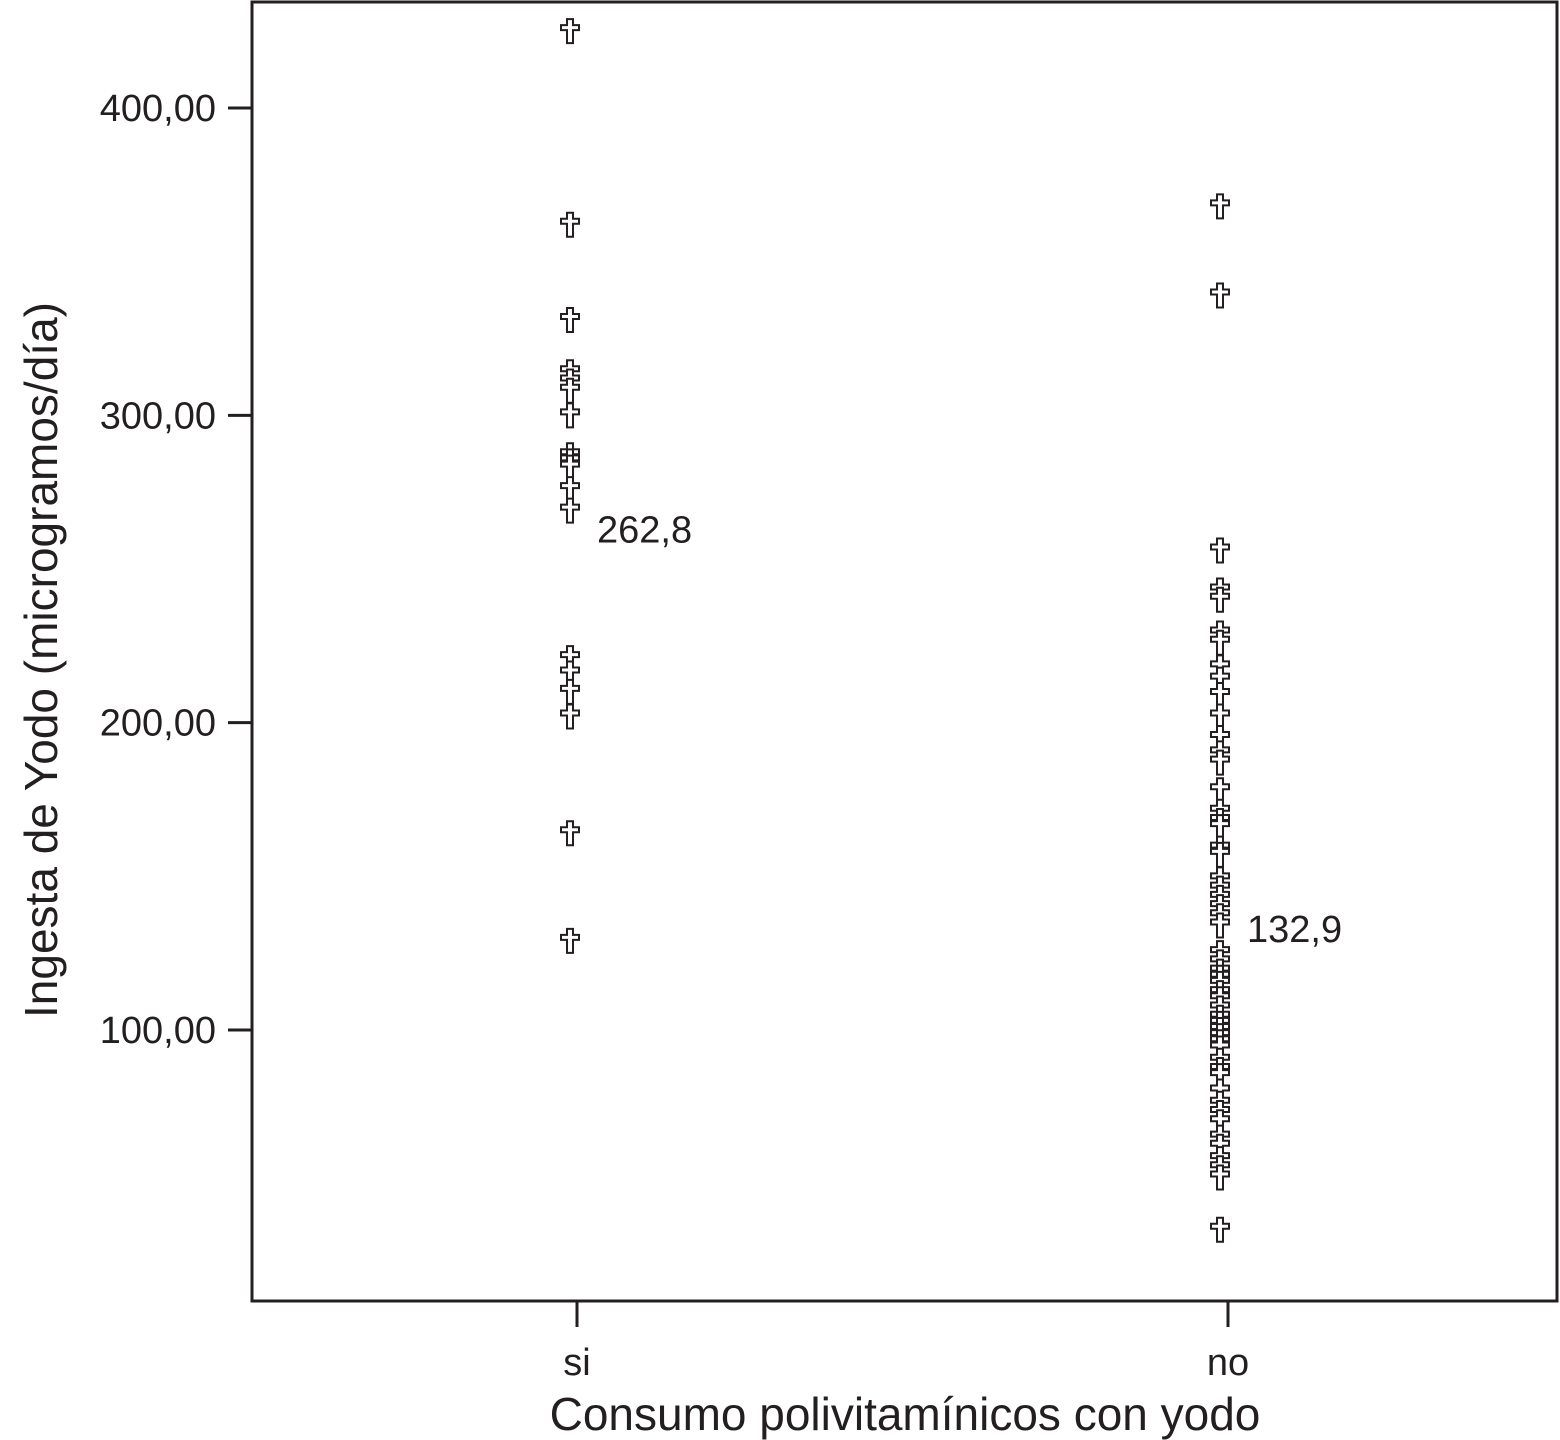 This screenshot has height=1440, width=1560. What do you see at coordinates (158, 724) in the screenshot?
I see `y-tick-label: 200,00` at bounding box center [158, 724].